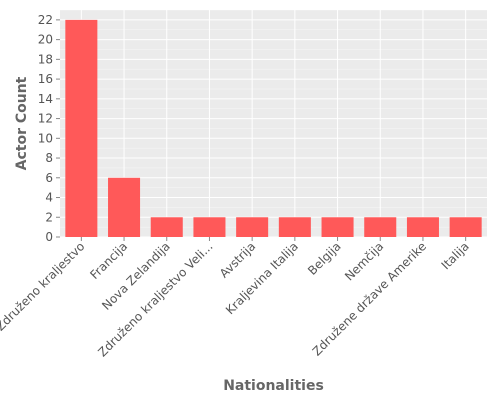 This screenshot has width=500, height=400. Describe the element at coordinates (45, 20) in the screenshot. I see `y-tick-label: 22` at that location.